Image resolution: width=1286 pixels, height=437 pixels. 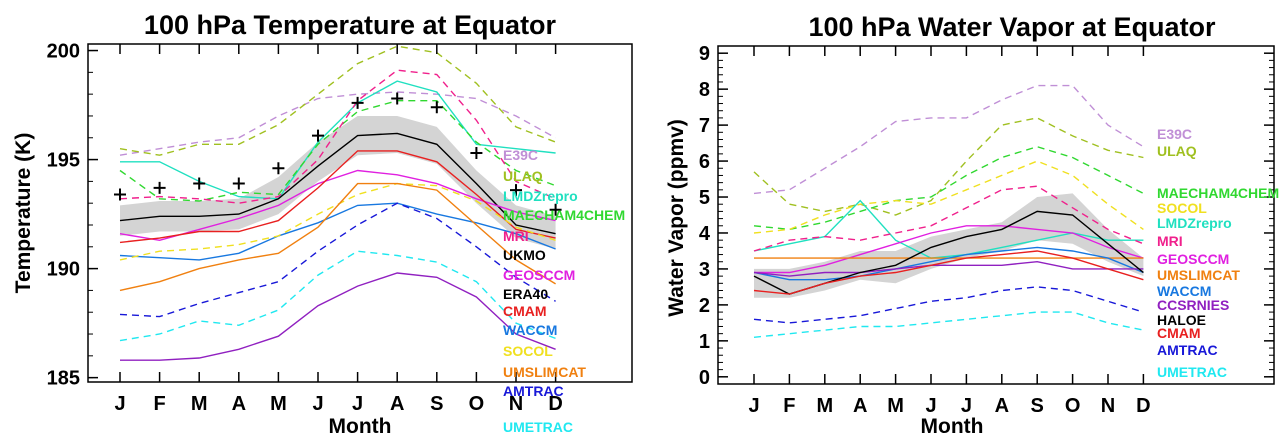 I want to click on series-line-e39c, so click(x=948, y=139).